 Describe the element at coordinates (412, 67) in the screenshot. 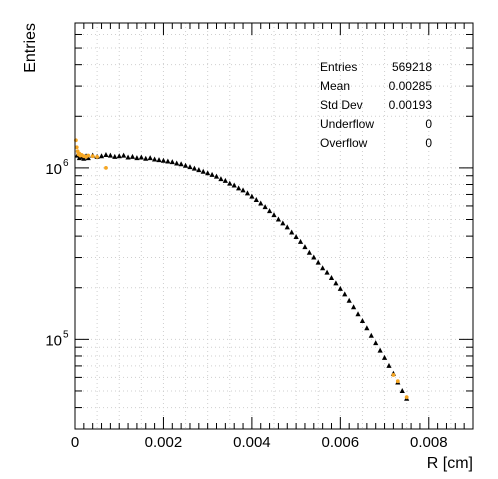

I see `stats-value: 569218` at that location.